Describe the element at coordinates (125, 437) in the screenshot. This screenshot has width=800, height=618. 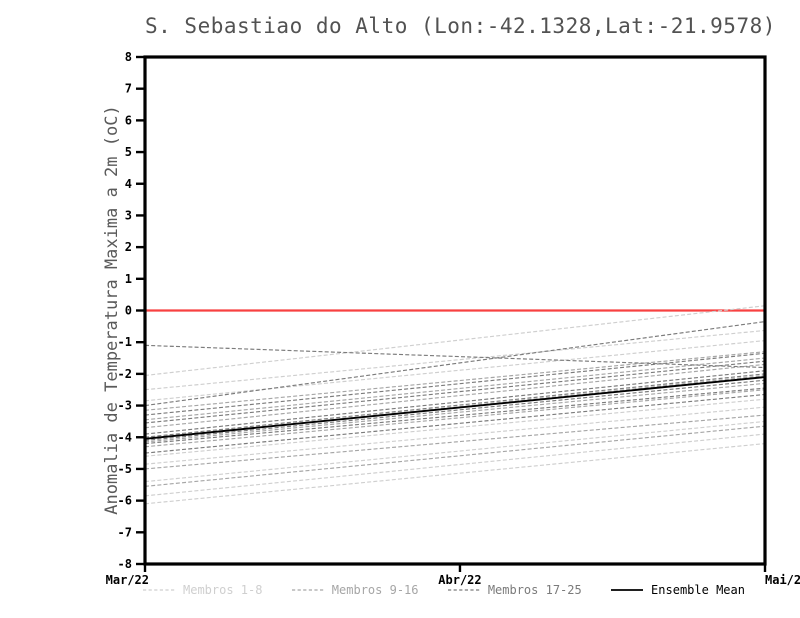
I see `y-tick-label: -4` at that location.